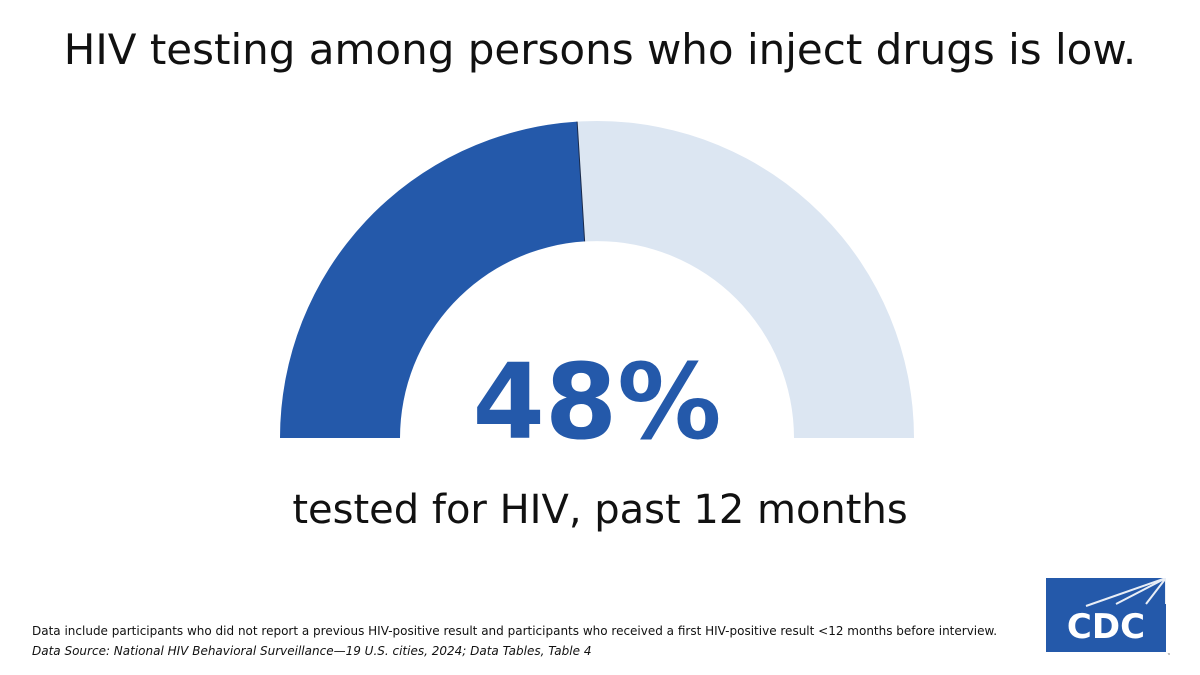  What do you see at coordinates (600, 510) in the screenshot?
I see `gauge-caption: tested for HIV, past 12 months` at bounding box center [600, 510].